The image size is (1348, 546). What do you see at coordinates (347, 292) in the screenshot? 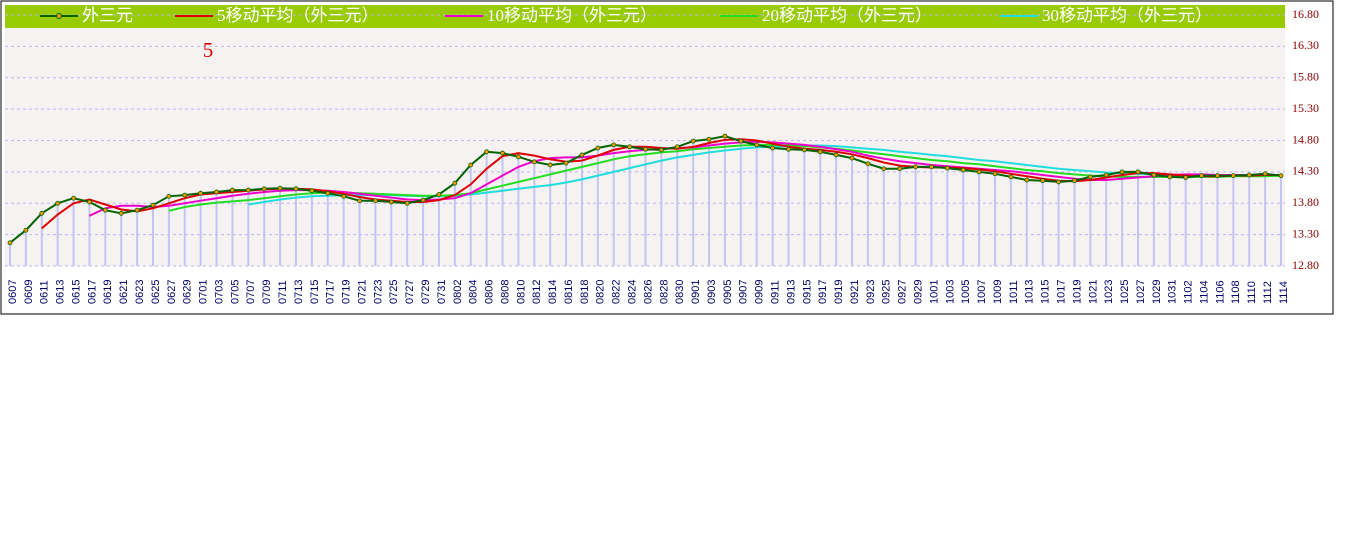
I see `x-tick-label: 0719` at bounding box center [347, 292].